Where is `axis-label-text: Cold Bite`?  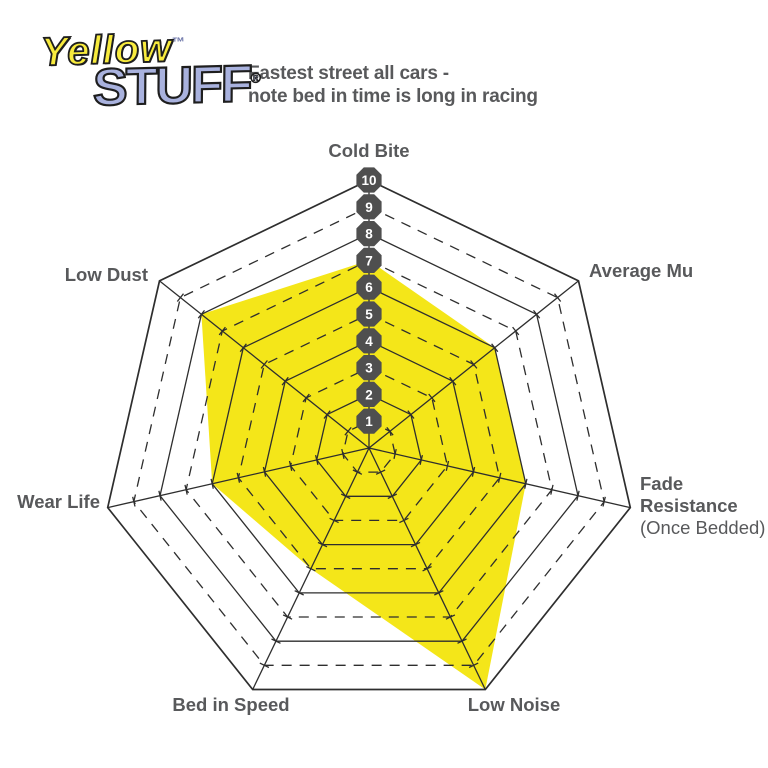
axis-label-text: Cold Bite is located at coordinates (368, 150).